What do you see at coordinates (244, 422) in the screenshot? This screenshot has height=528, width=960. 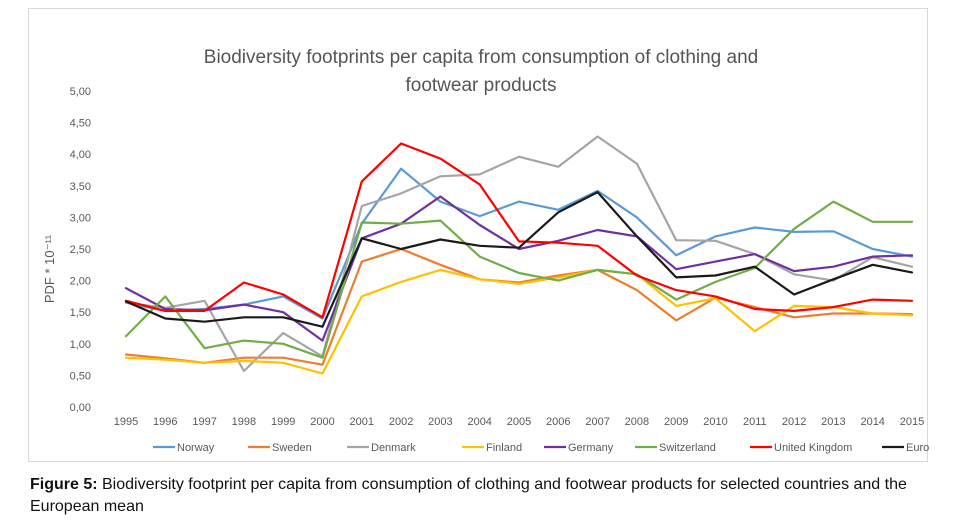 I see `x-tick-label: 1998` at bounding box center [244, 422].